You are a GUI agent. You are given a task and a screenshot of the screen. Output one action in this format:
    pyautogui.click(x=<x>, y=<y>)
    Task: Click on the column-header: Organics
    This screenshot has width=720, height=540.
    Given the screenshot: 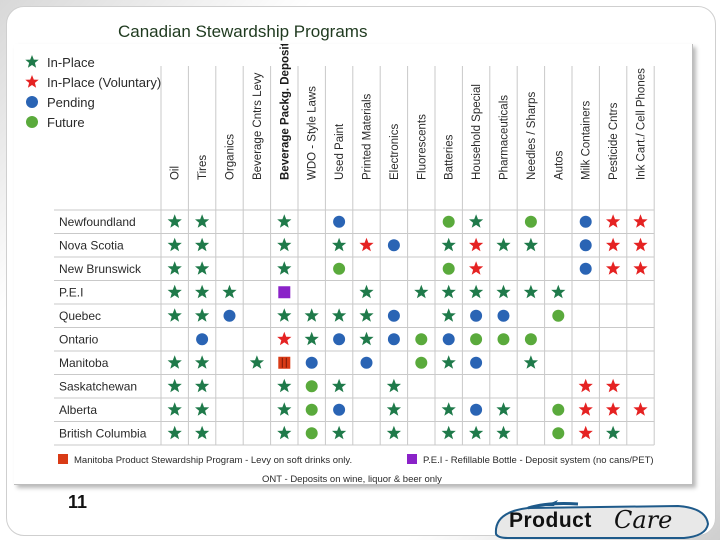 What is the action you would take?
    pyautogui.click(x=231, y=157)
    